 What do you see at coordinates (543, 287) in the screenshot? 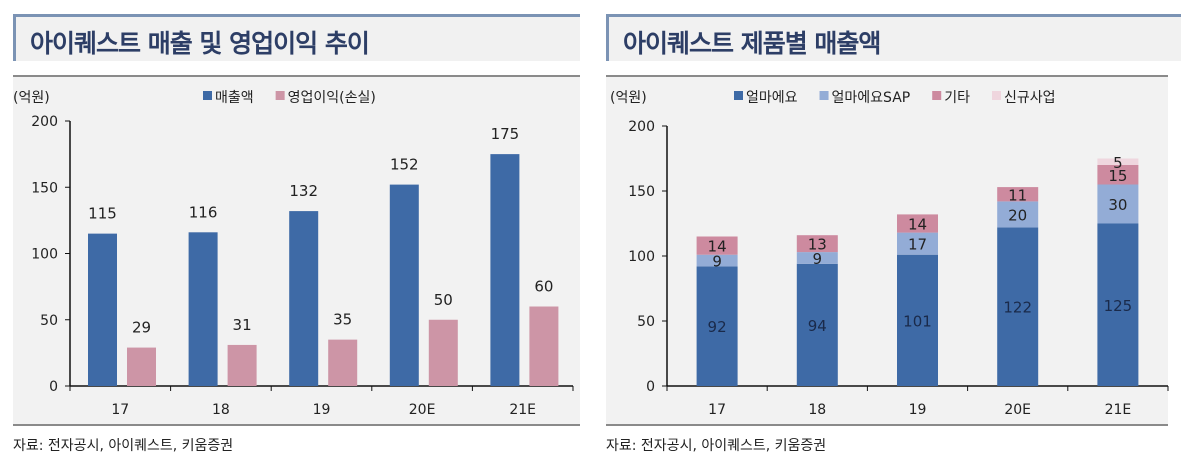
I see `data-label: 60` at bounding box center [543, 287].